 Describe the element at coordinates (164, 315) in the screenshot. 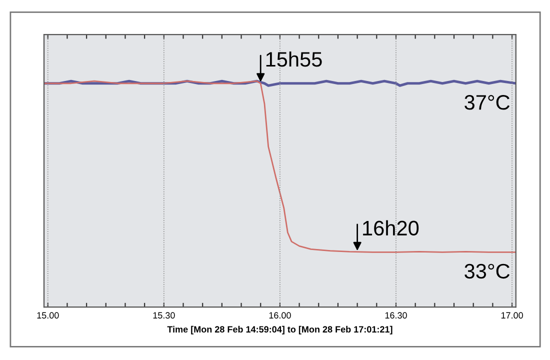

I see `x-tick-label: 15.30` at that location.